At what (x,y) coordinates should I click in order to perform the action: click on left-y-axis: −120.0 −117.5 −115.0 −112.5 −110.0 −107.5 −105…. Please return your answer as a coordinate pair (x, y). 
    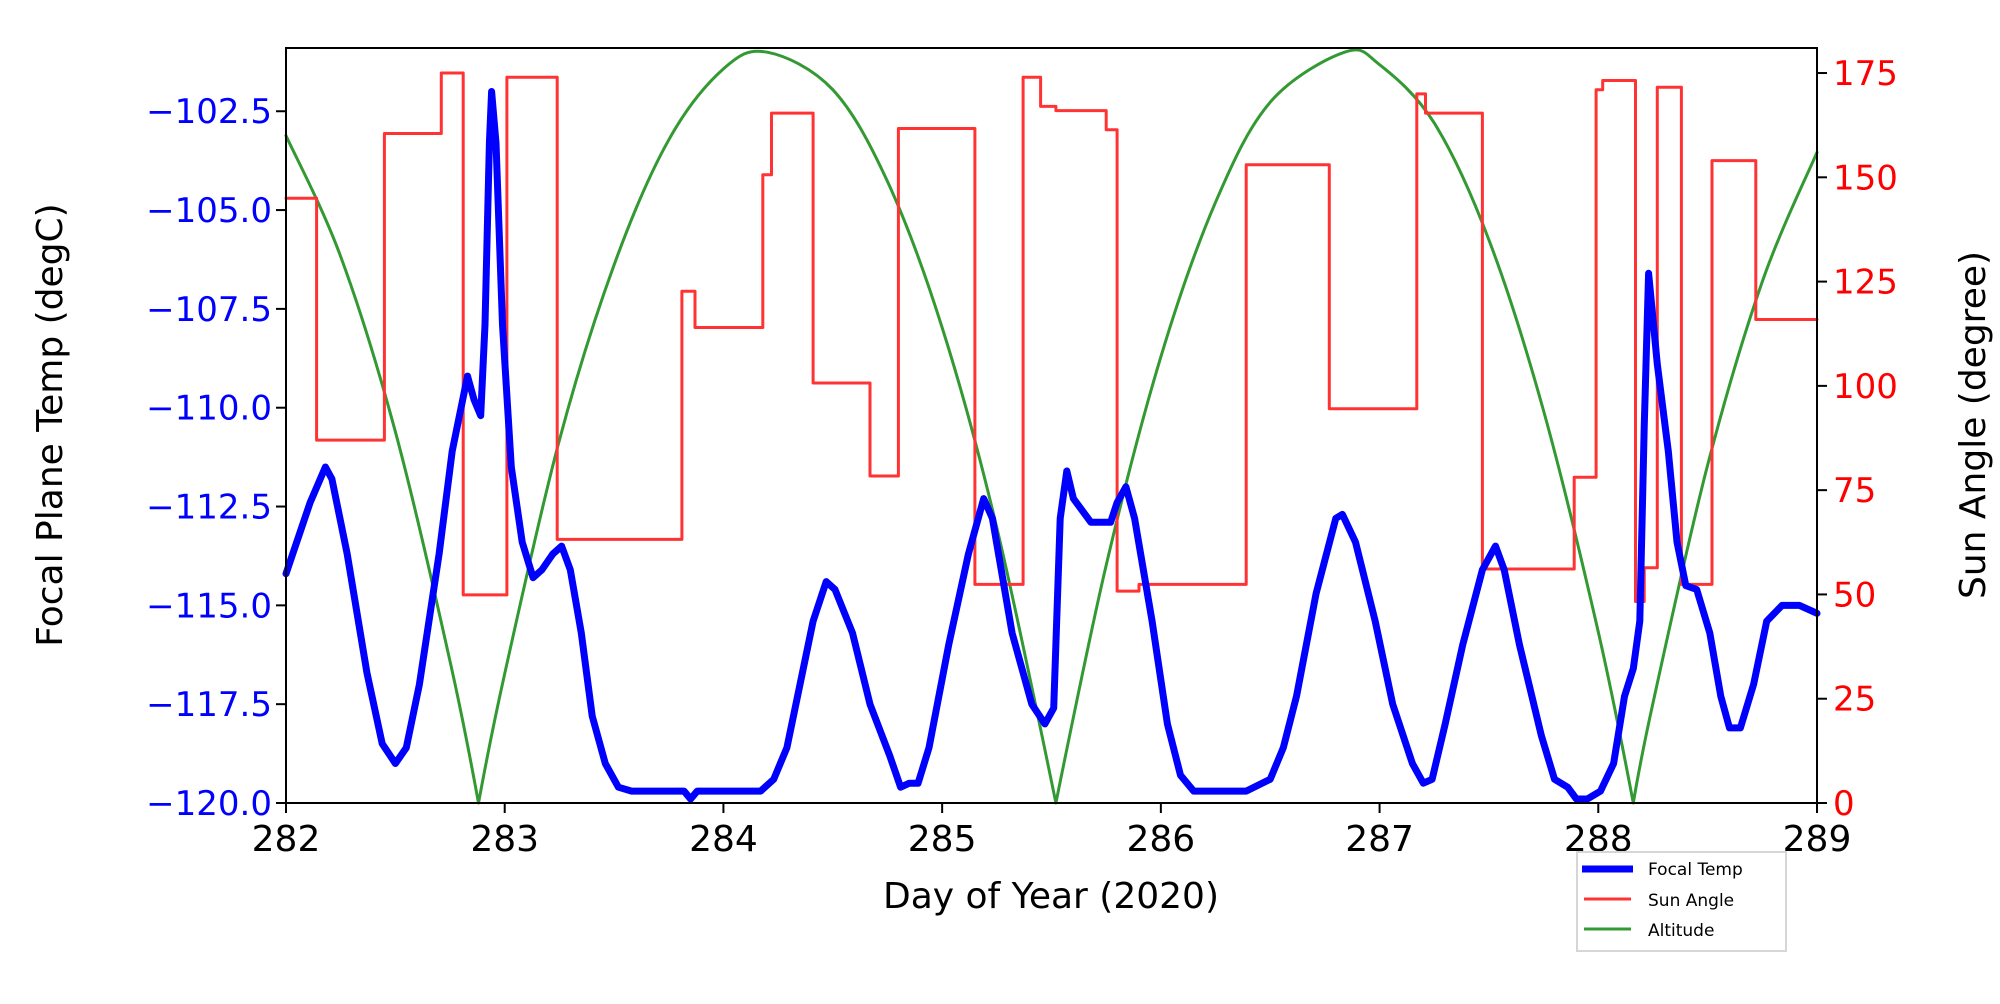
    Looking at the image, I should click on (216, 458).